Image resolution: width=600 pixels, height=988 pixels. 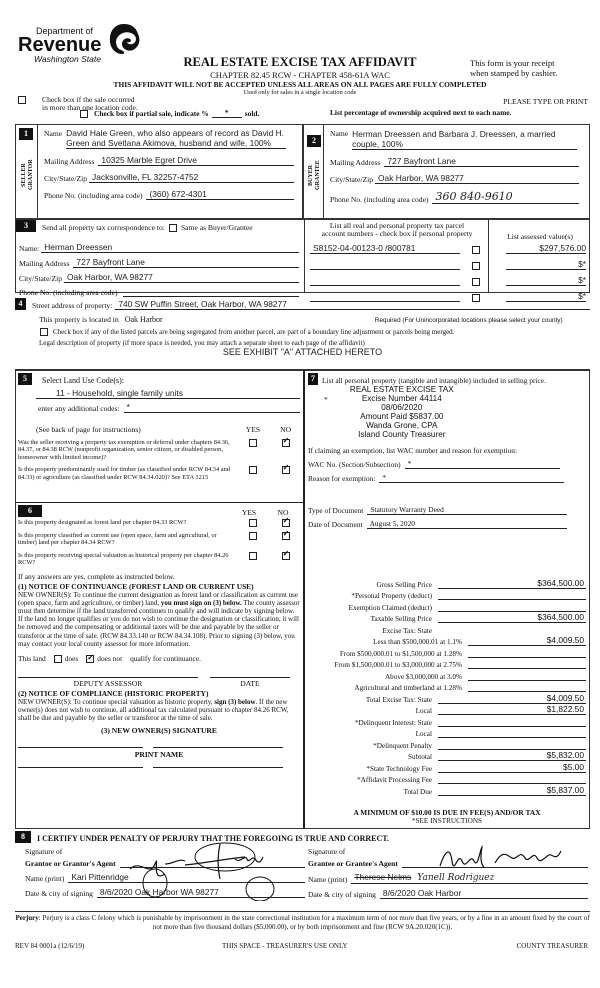 What do you see at coordinates (472, 478) in the screenshot?
I see `reason-field: *` at bounding box center [472, 478].